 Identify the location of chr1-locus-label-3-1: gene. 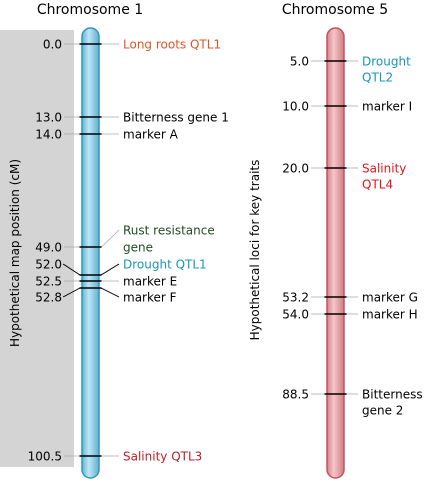
(138, 248).